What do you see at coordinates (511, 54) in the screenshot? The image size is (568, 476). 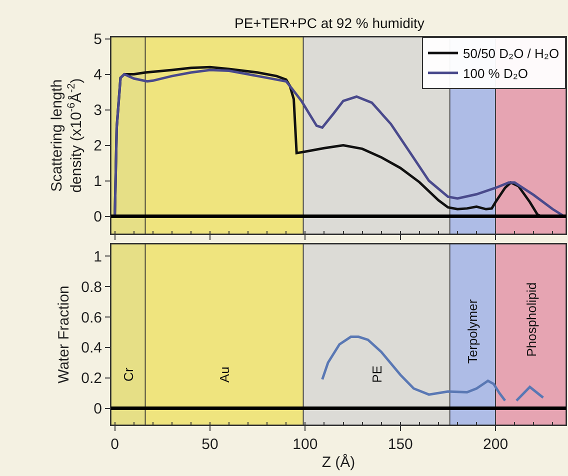 I see `legend-label: 50/50 D₂O / H₂O` at bounding box center [511, 54].